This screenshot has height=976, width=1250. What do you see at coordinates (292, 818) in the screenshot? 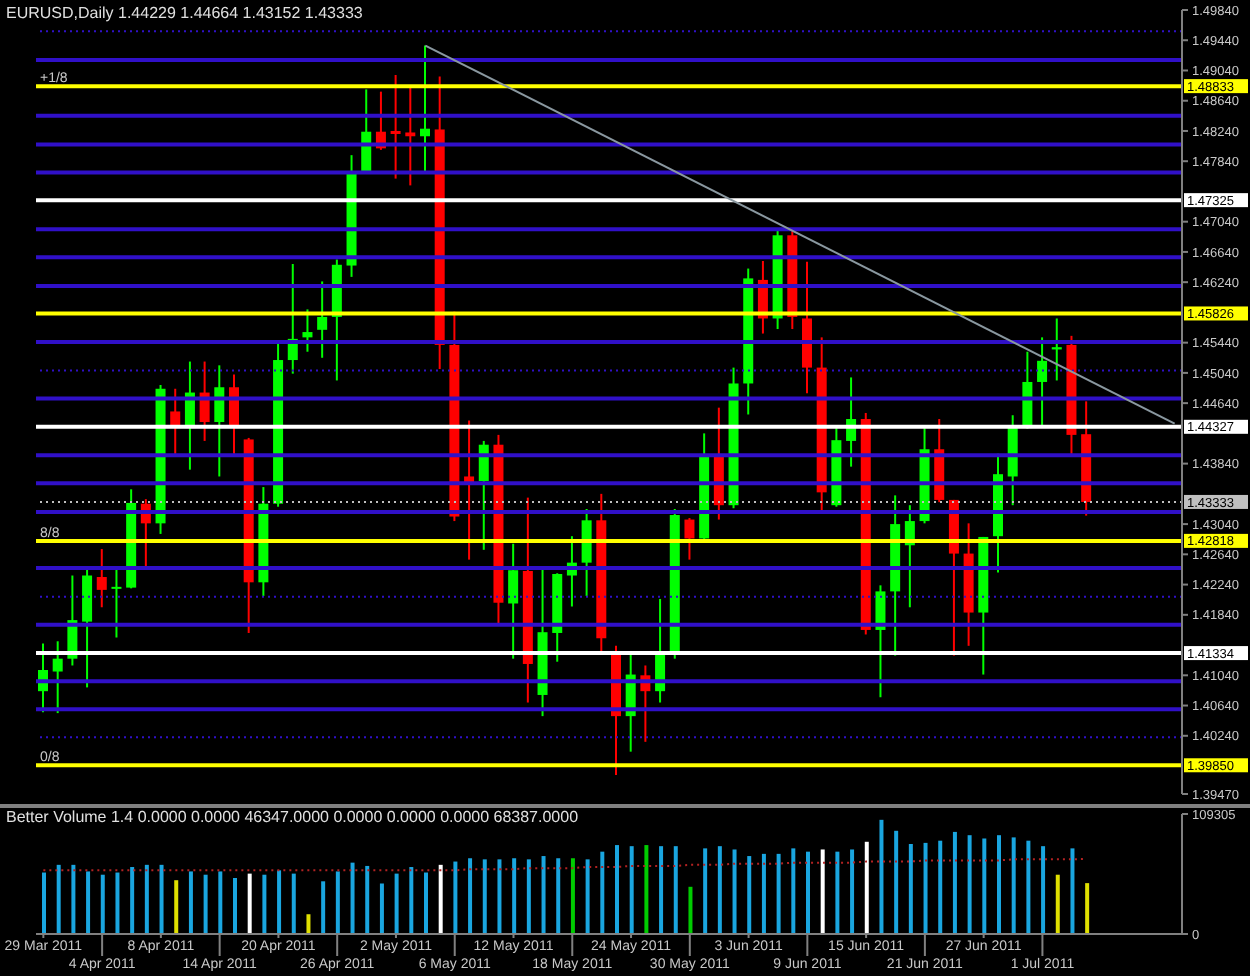
I see `chart-title: Better Volume 1.4 0.0000 0.0000 46347.0000 0.0000 0.0000 0.0000 68387.0000` at bounding box center [292, 818].